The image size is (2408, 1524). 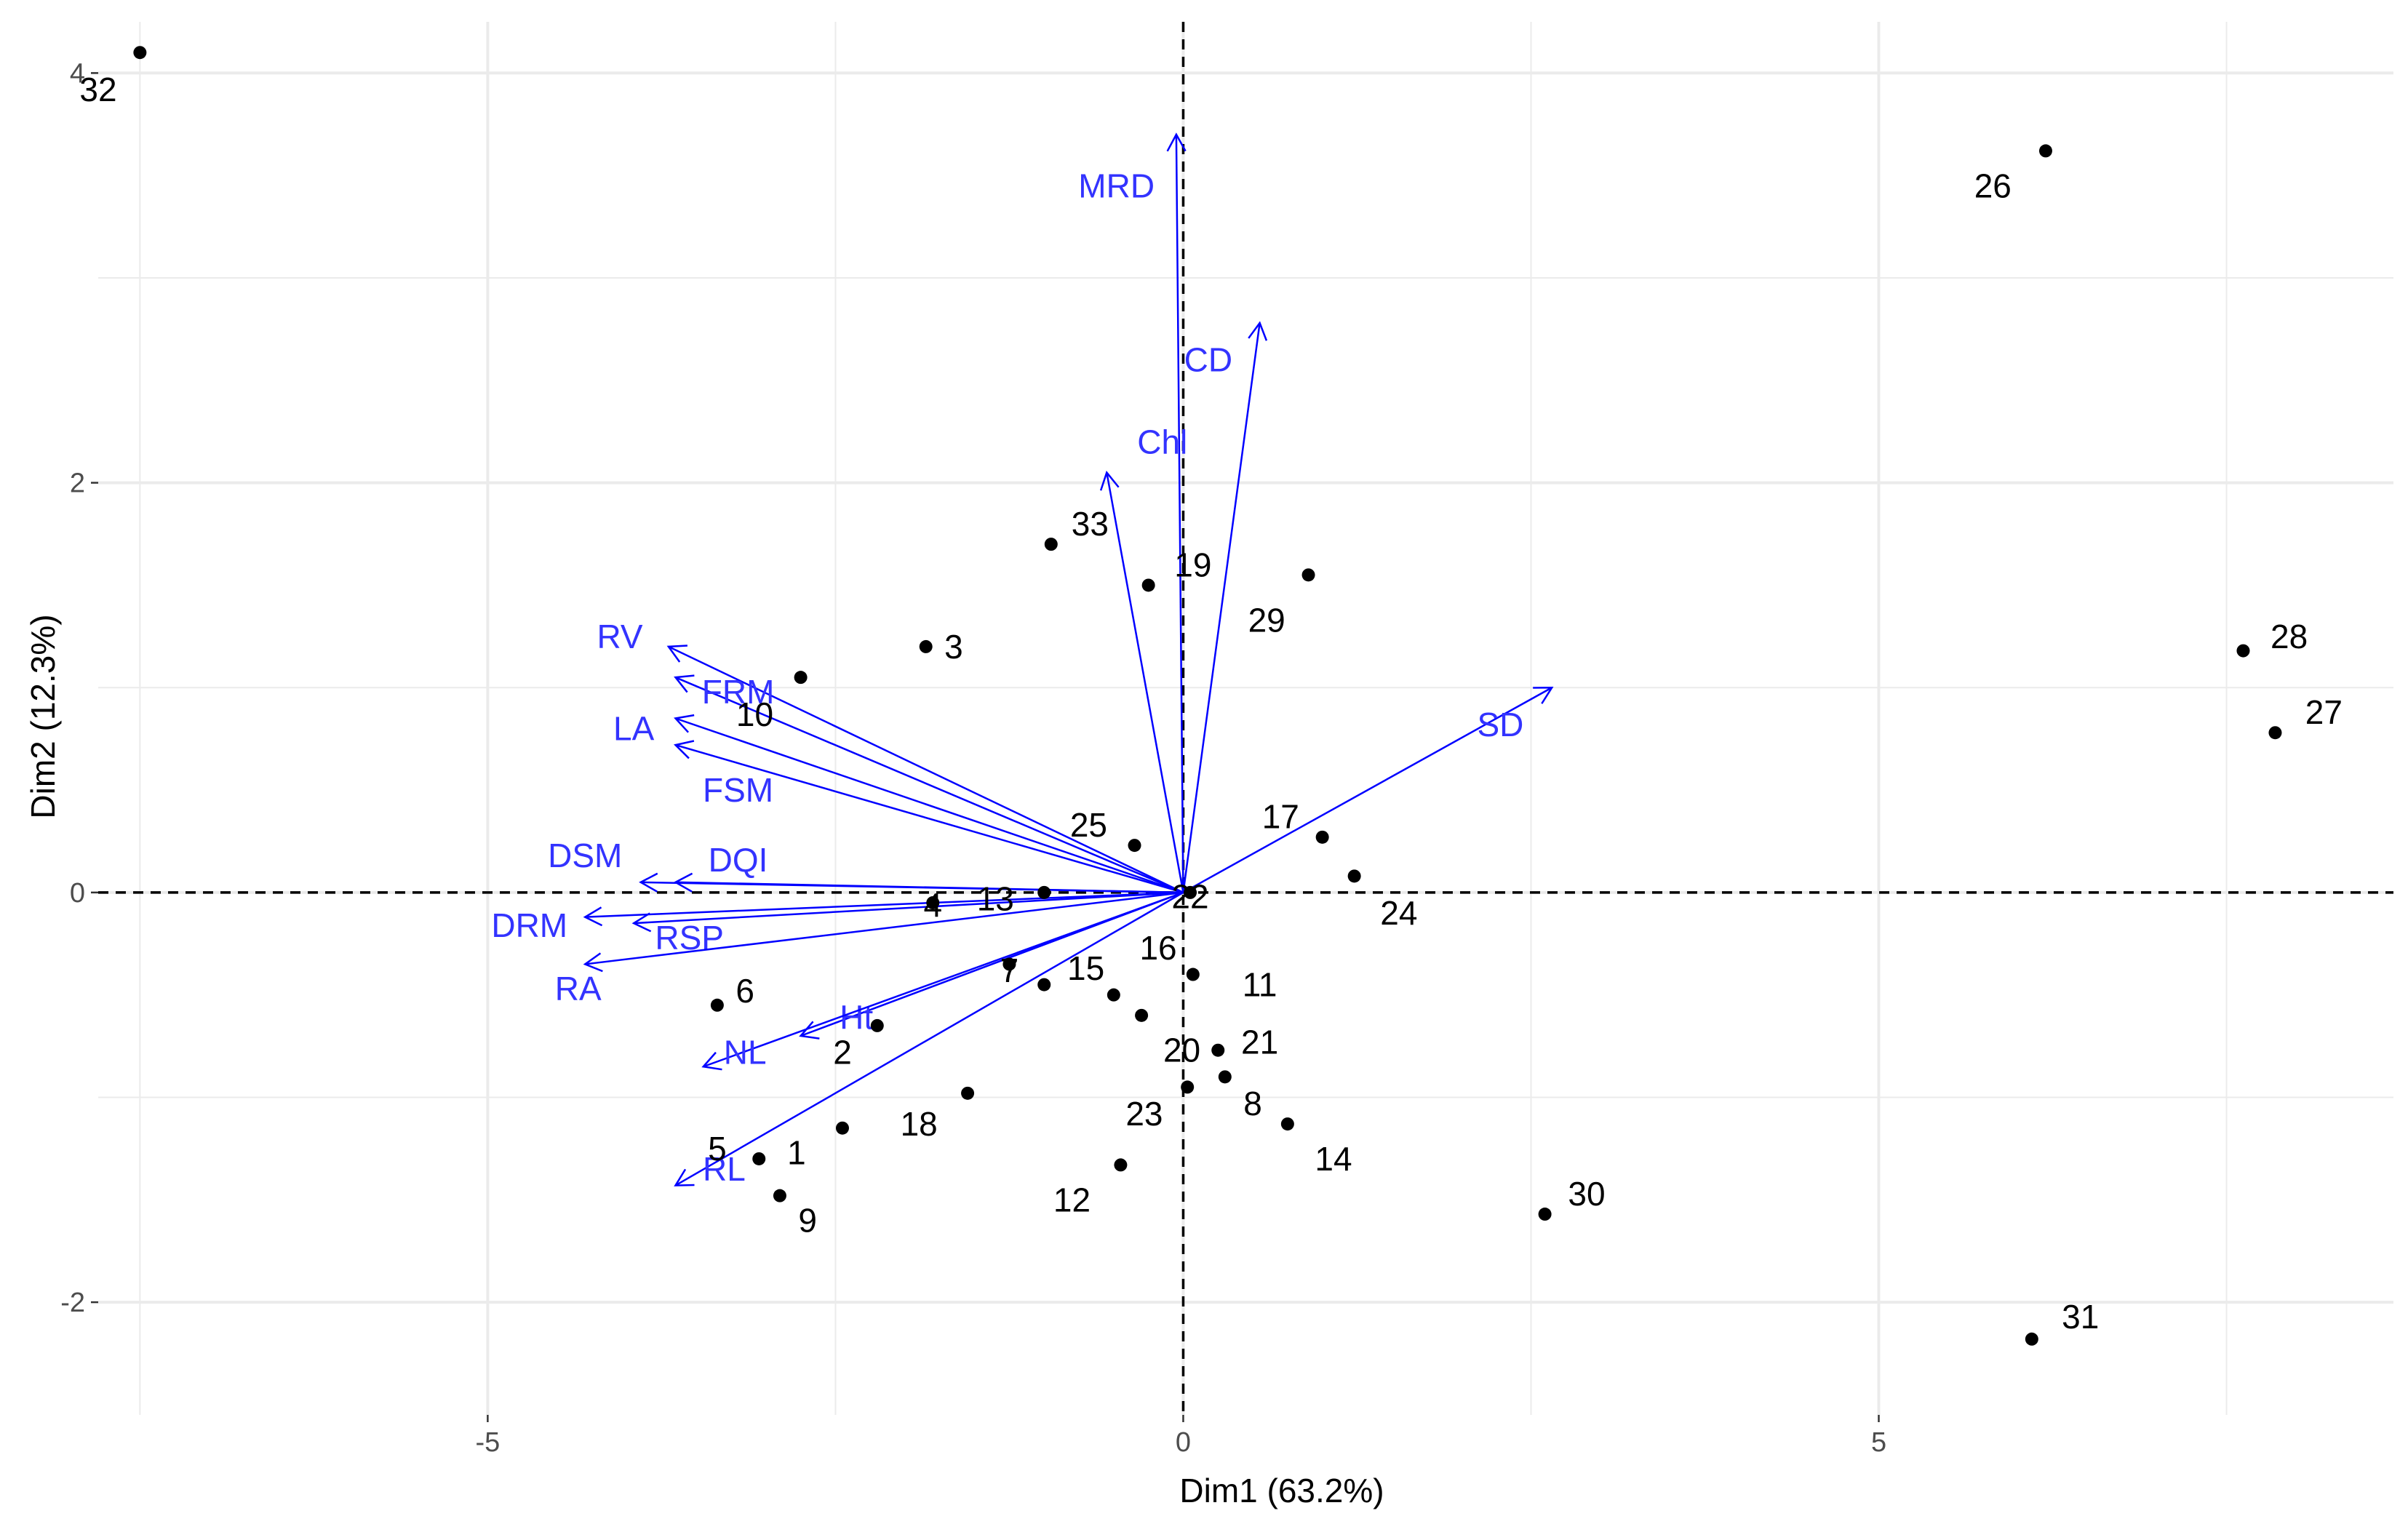 I want to click on variable-arrow-rsp: RSP, so click(x=907, y=924).